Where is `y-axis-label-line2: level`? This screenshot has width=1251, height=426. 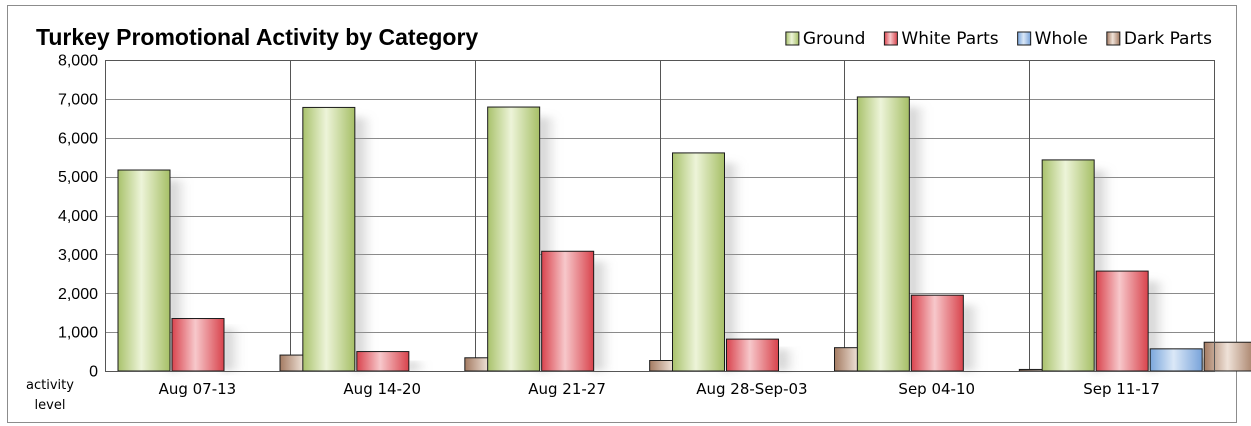 y-axis-label-line2: level is located at coordinates (50, 405).